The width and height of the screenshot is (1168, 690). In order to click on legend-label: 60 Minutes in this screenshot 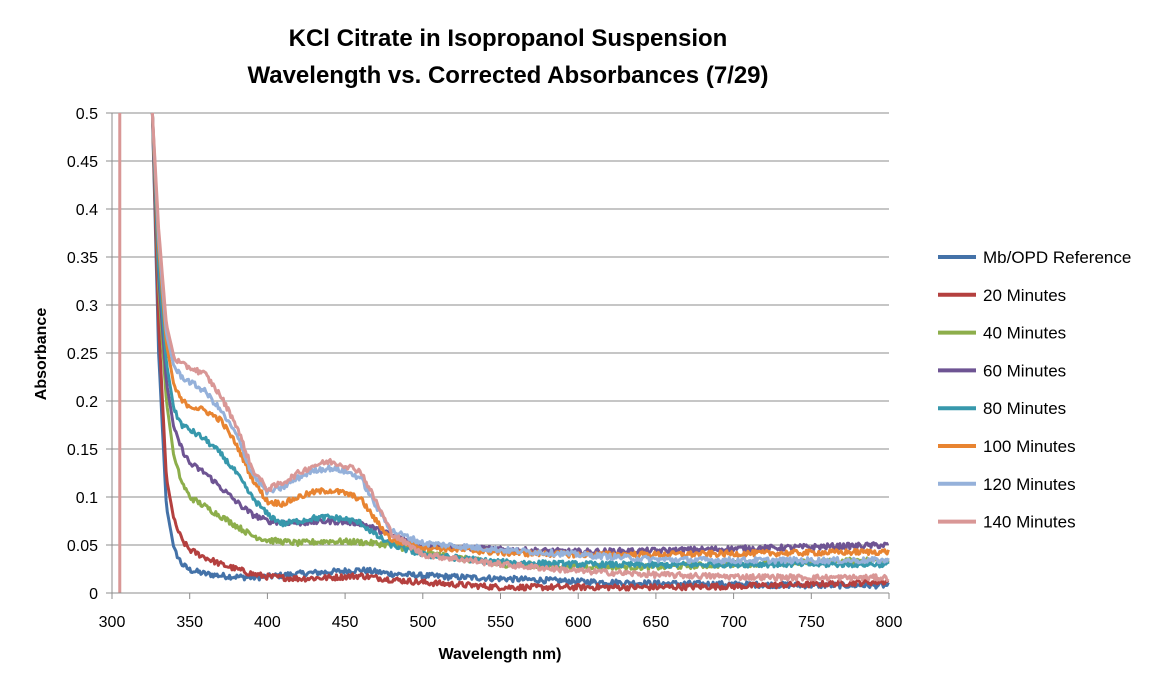, I will do `click(1024, 370)`.